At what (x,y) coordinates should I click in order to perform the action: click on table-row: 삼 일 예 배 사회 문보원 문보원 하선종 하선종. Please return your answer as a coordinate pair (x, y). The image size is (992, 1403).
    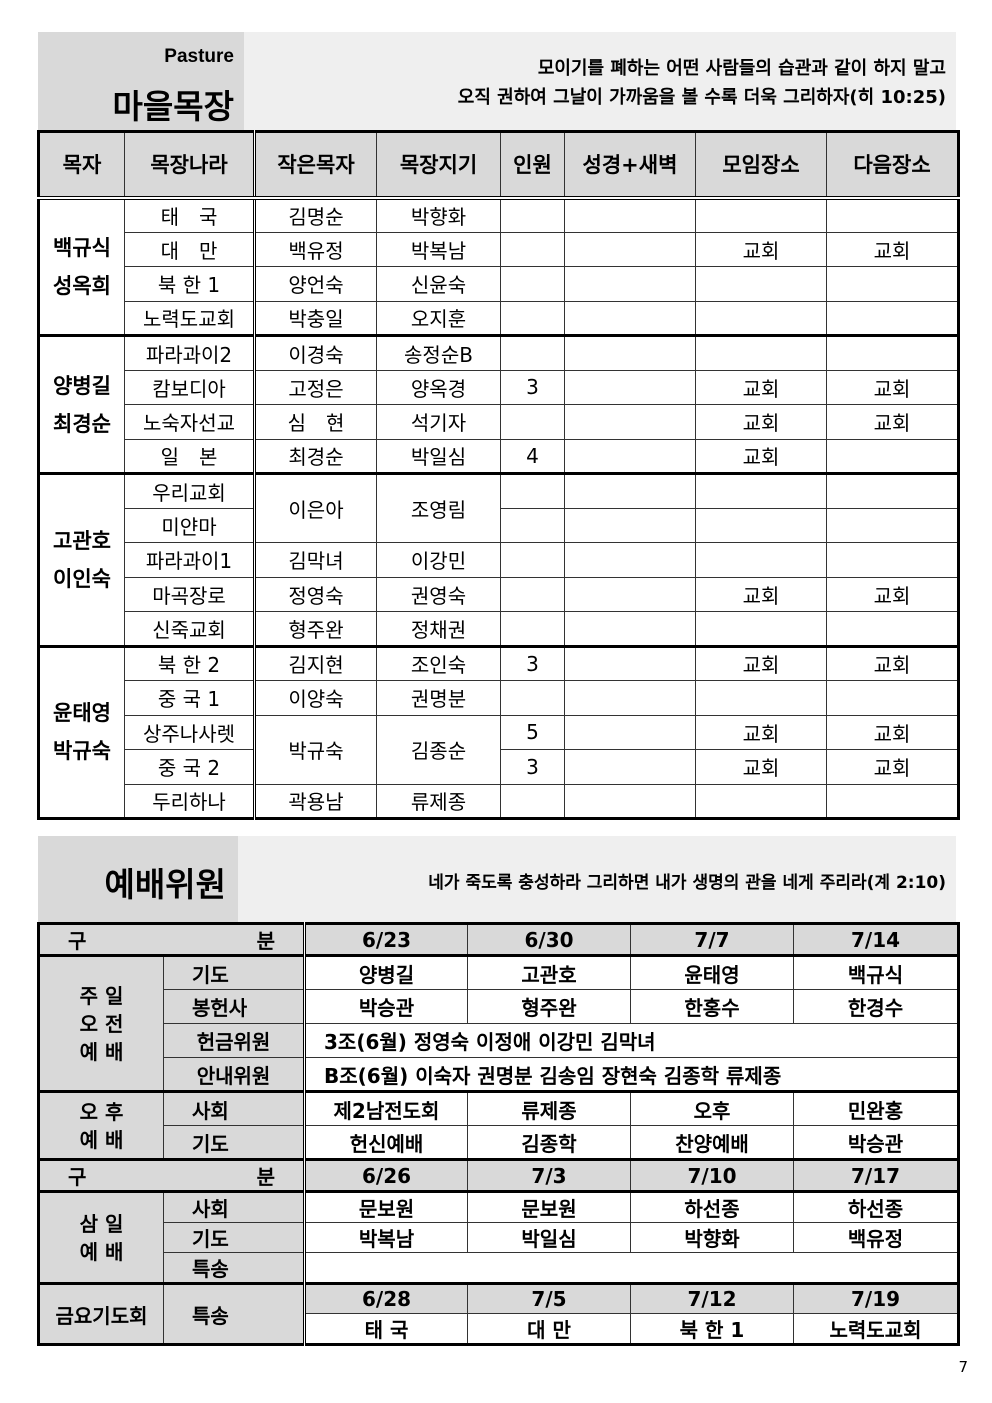
    Looking at the image, I should click on (498, 1237).